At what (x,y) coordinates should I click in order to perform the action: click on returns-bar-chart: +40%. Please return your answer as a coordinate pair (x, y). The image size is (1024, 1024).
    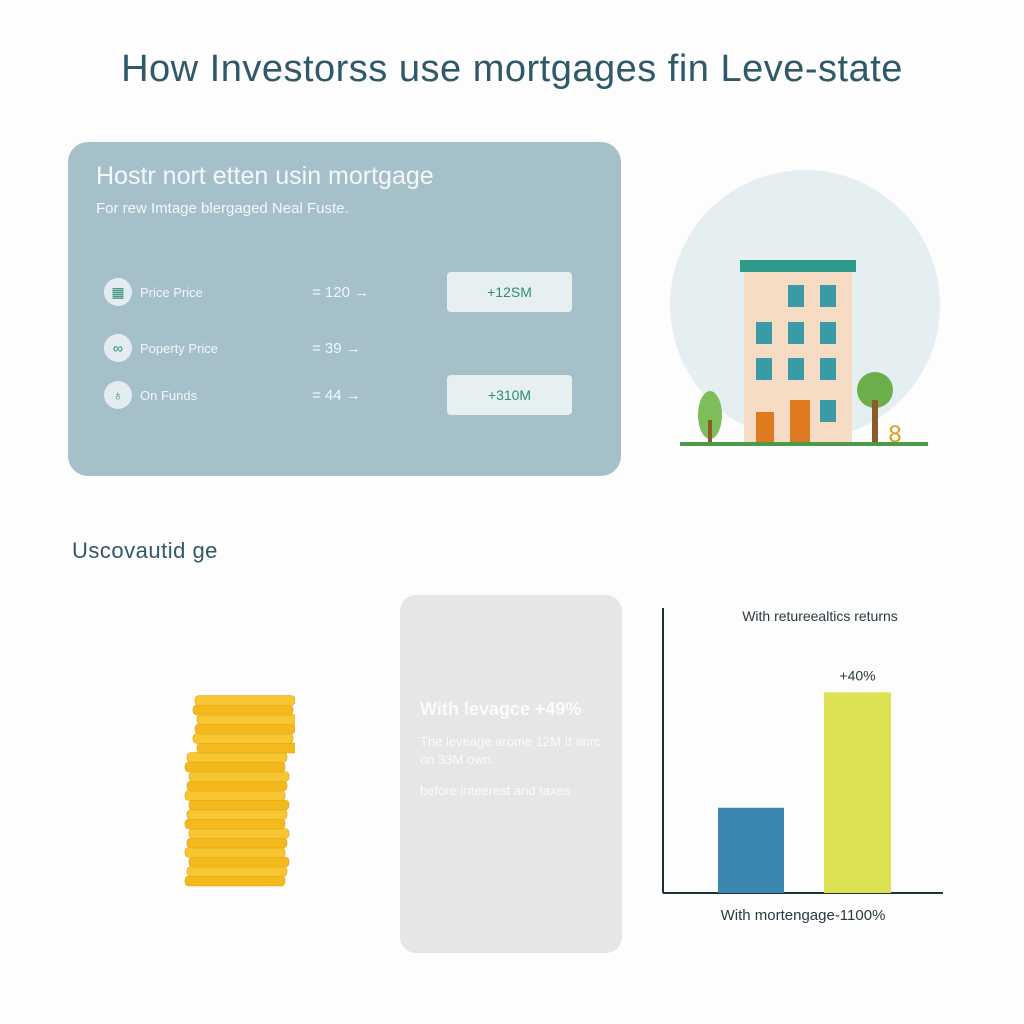
    Looking at the image, I should click on (802, 751).